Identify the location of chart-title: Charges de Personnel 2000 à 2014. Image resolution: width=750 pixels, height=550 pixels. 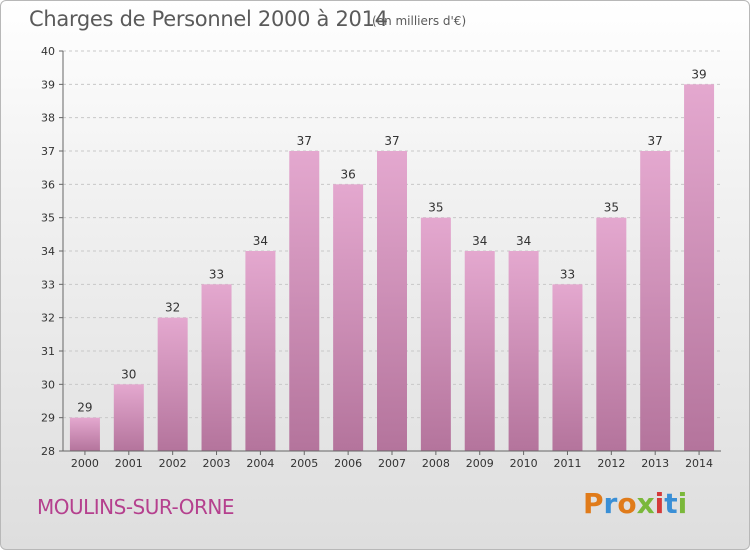
(208, 19).